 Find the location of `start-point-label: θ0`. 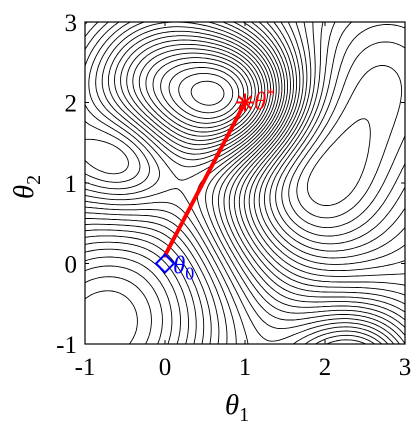

start-point-label: θ0 is located at coordinates (183, 268).